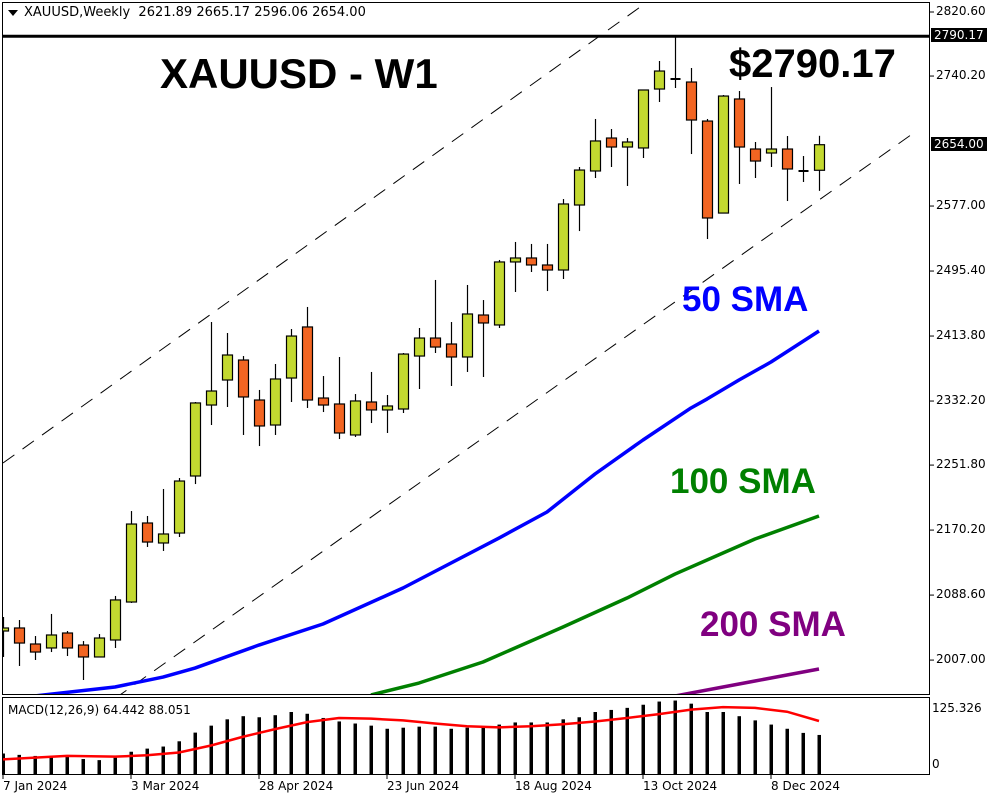 Image resolution: width=1000 pixels, height=800 pixels. What do you see at coordinates (299, 73) in the screenshot?
I see `chart-title-annotation: XAUUSD - W1` at bounding box center [299, 73].